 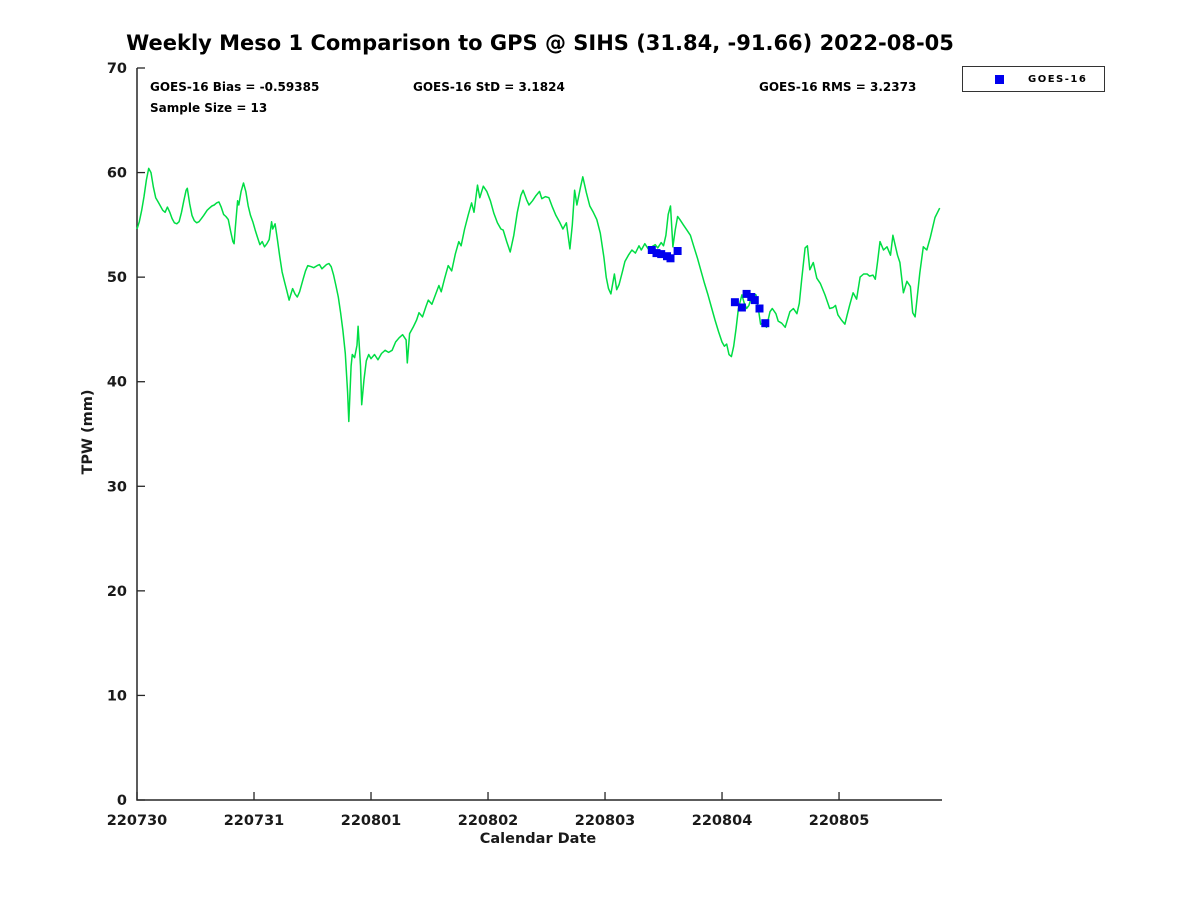 I want to click on stat-sample-size: Sample Size = 13, so click(x=209, y=108).